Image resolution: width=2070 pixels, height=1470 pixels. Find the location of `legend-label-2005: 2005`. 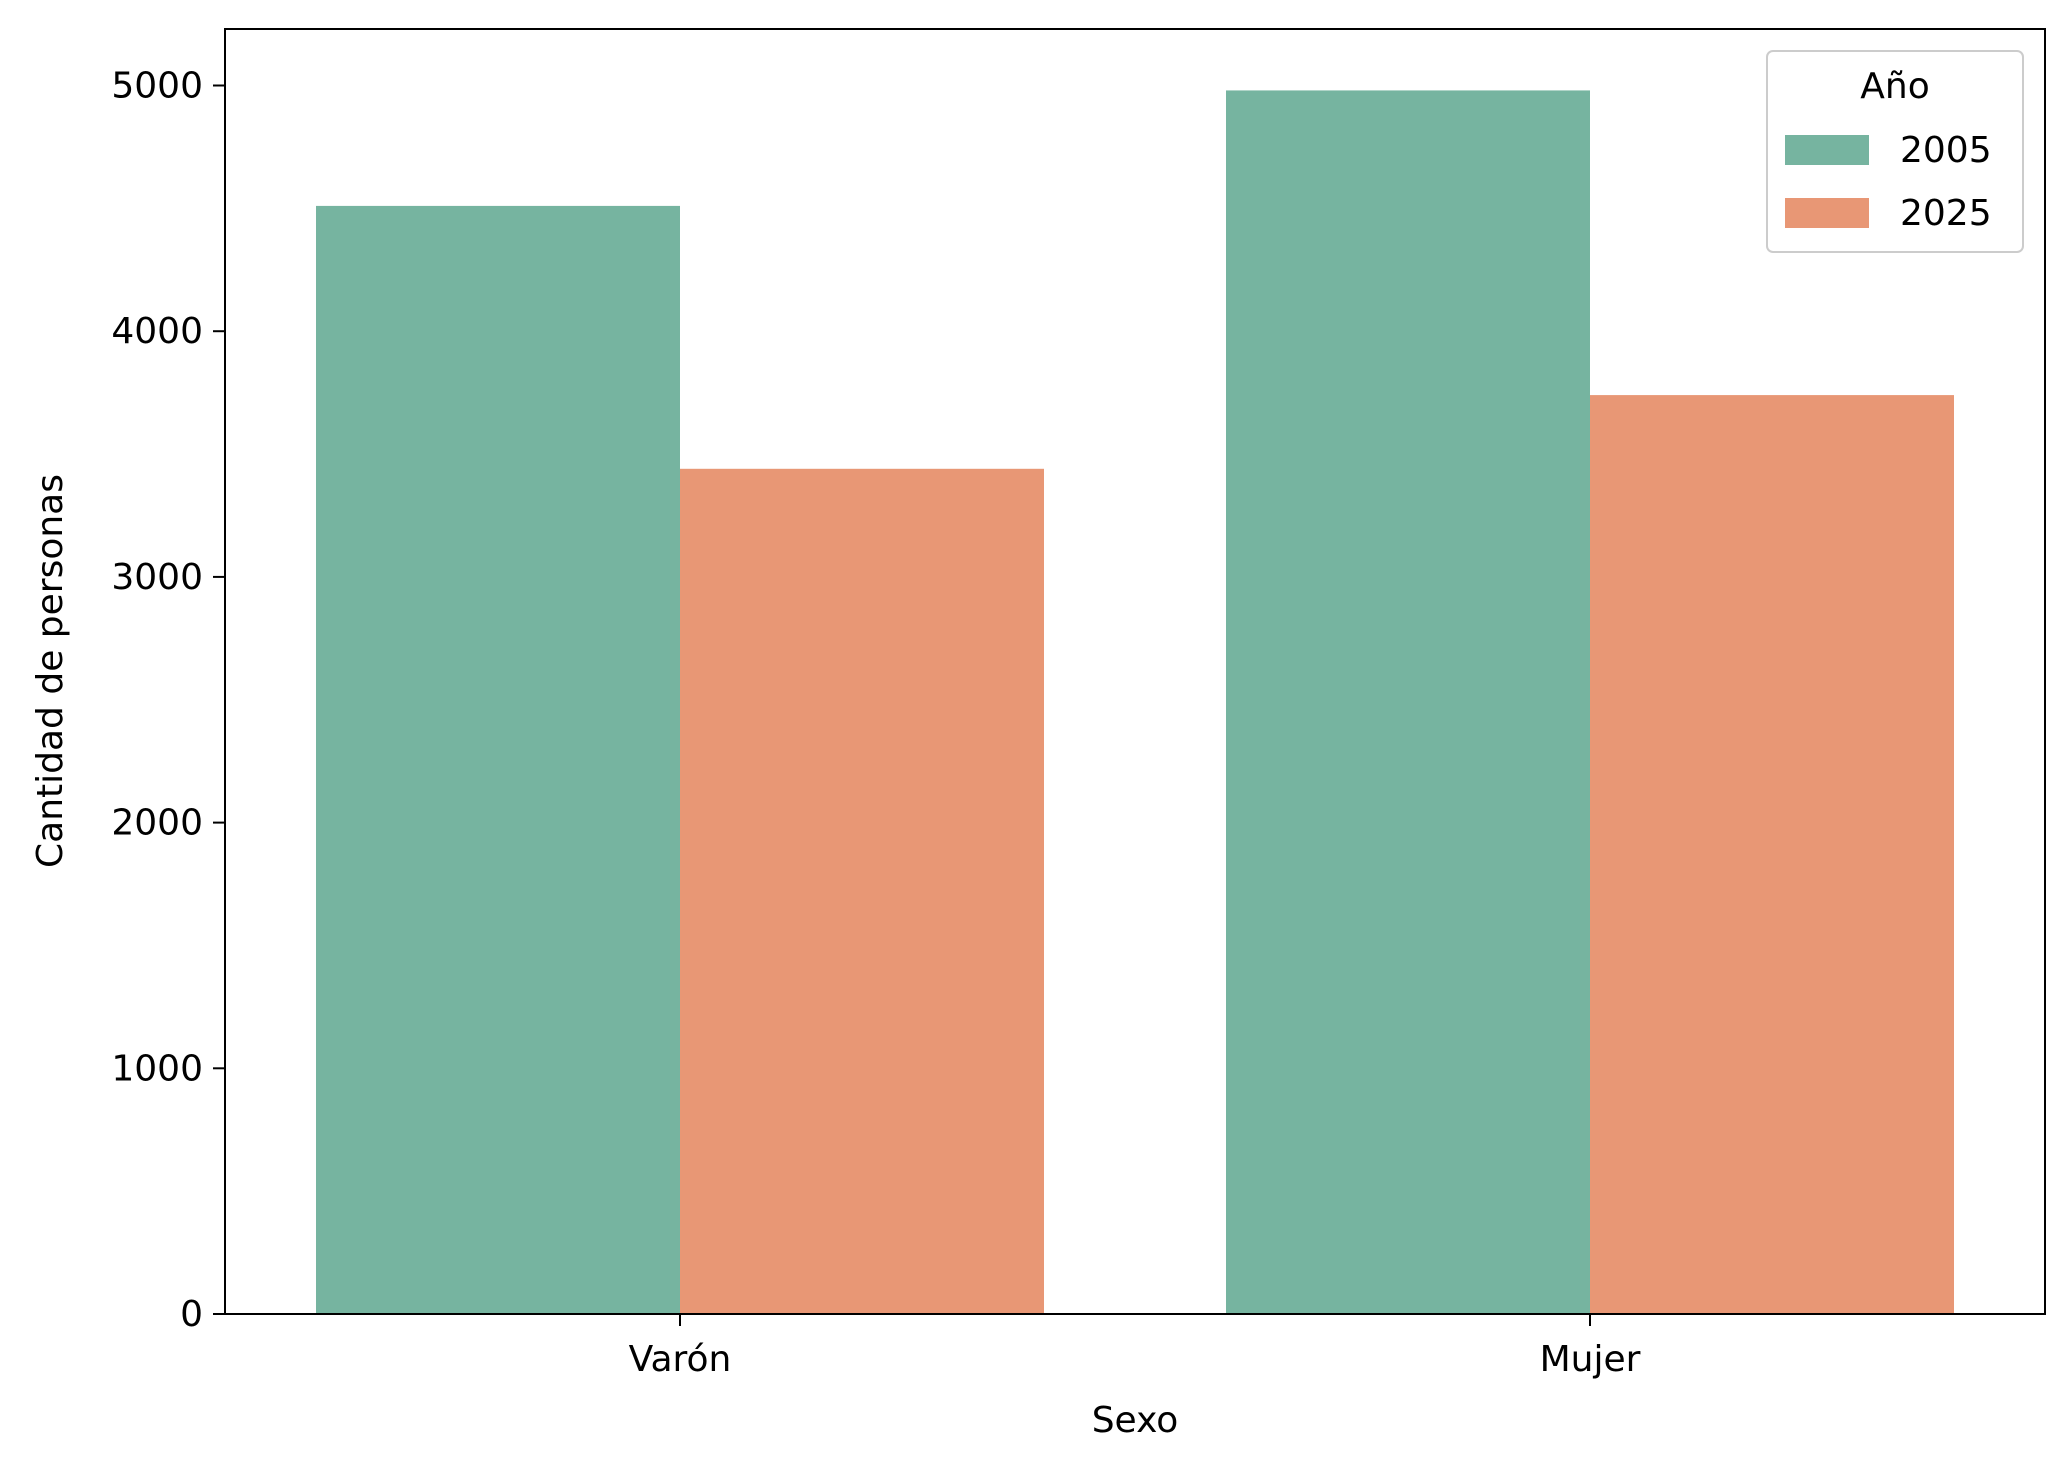

legend-label-2005: 2005 is located at coordinates (1946, 150).